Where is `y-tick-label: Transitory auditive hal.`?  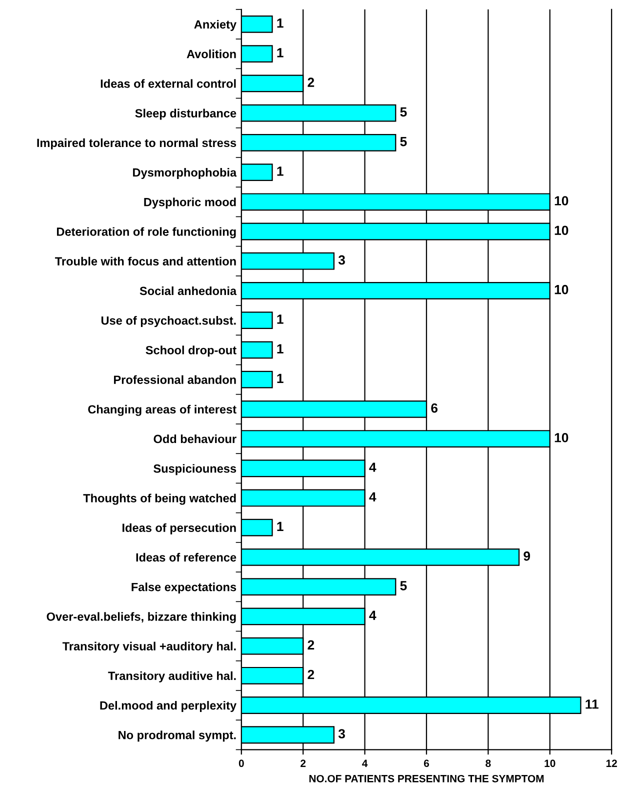 y-tick-label: Transitory auditive hal. is located at coordinates (172, 676).